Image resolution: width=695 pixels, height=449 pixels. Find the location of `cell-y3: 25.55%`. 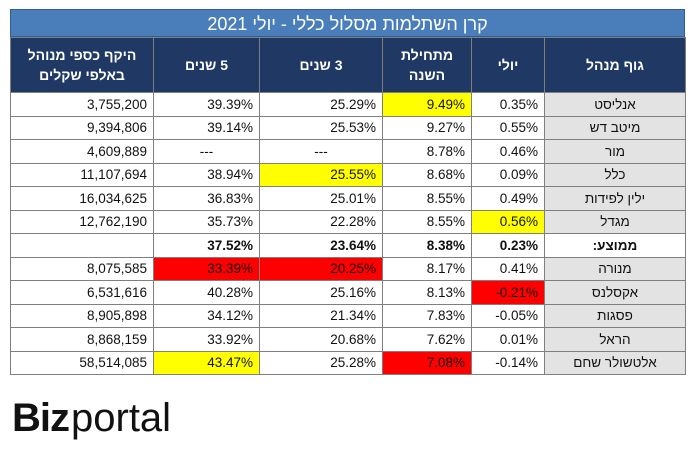

cell-y3: 25.55% is located at coordinates (321, 174).